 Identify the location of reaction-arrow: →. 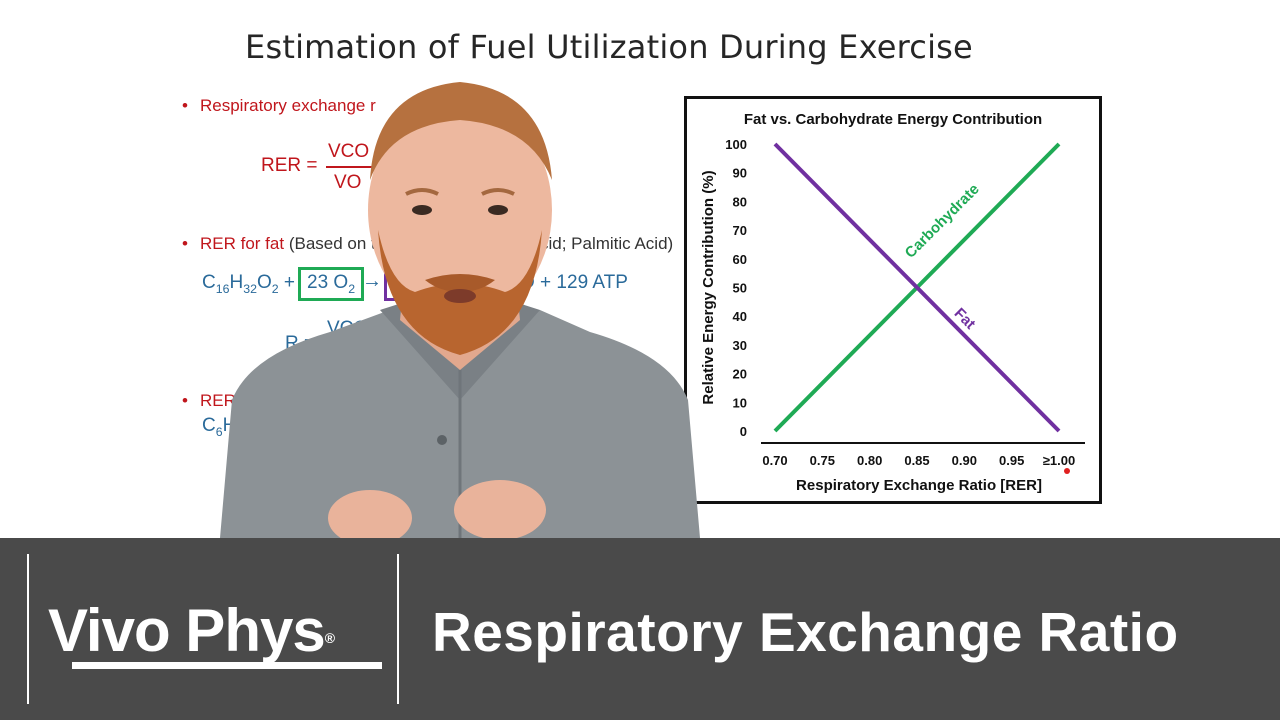
(372, 281).